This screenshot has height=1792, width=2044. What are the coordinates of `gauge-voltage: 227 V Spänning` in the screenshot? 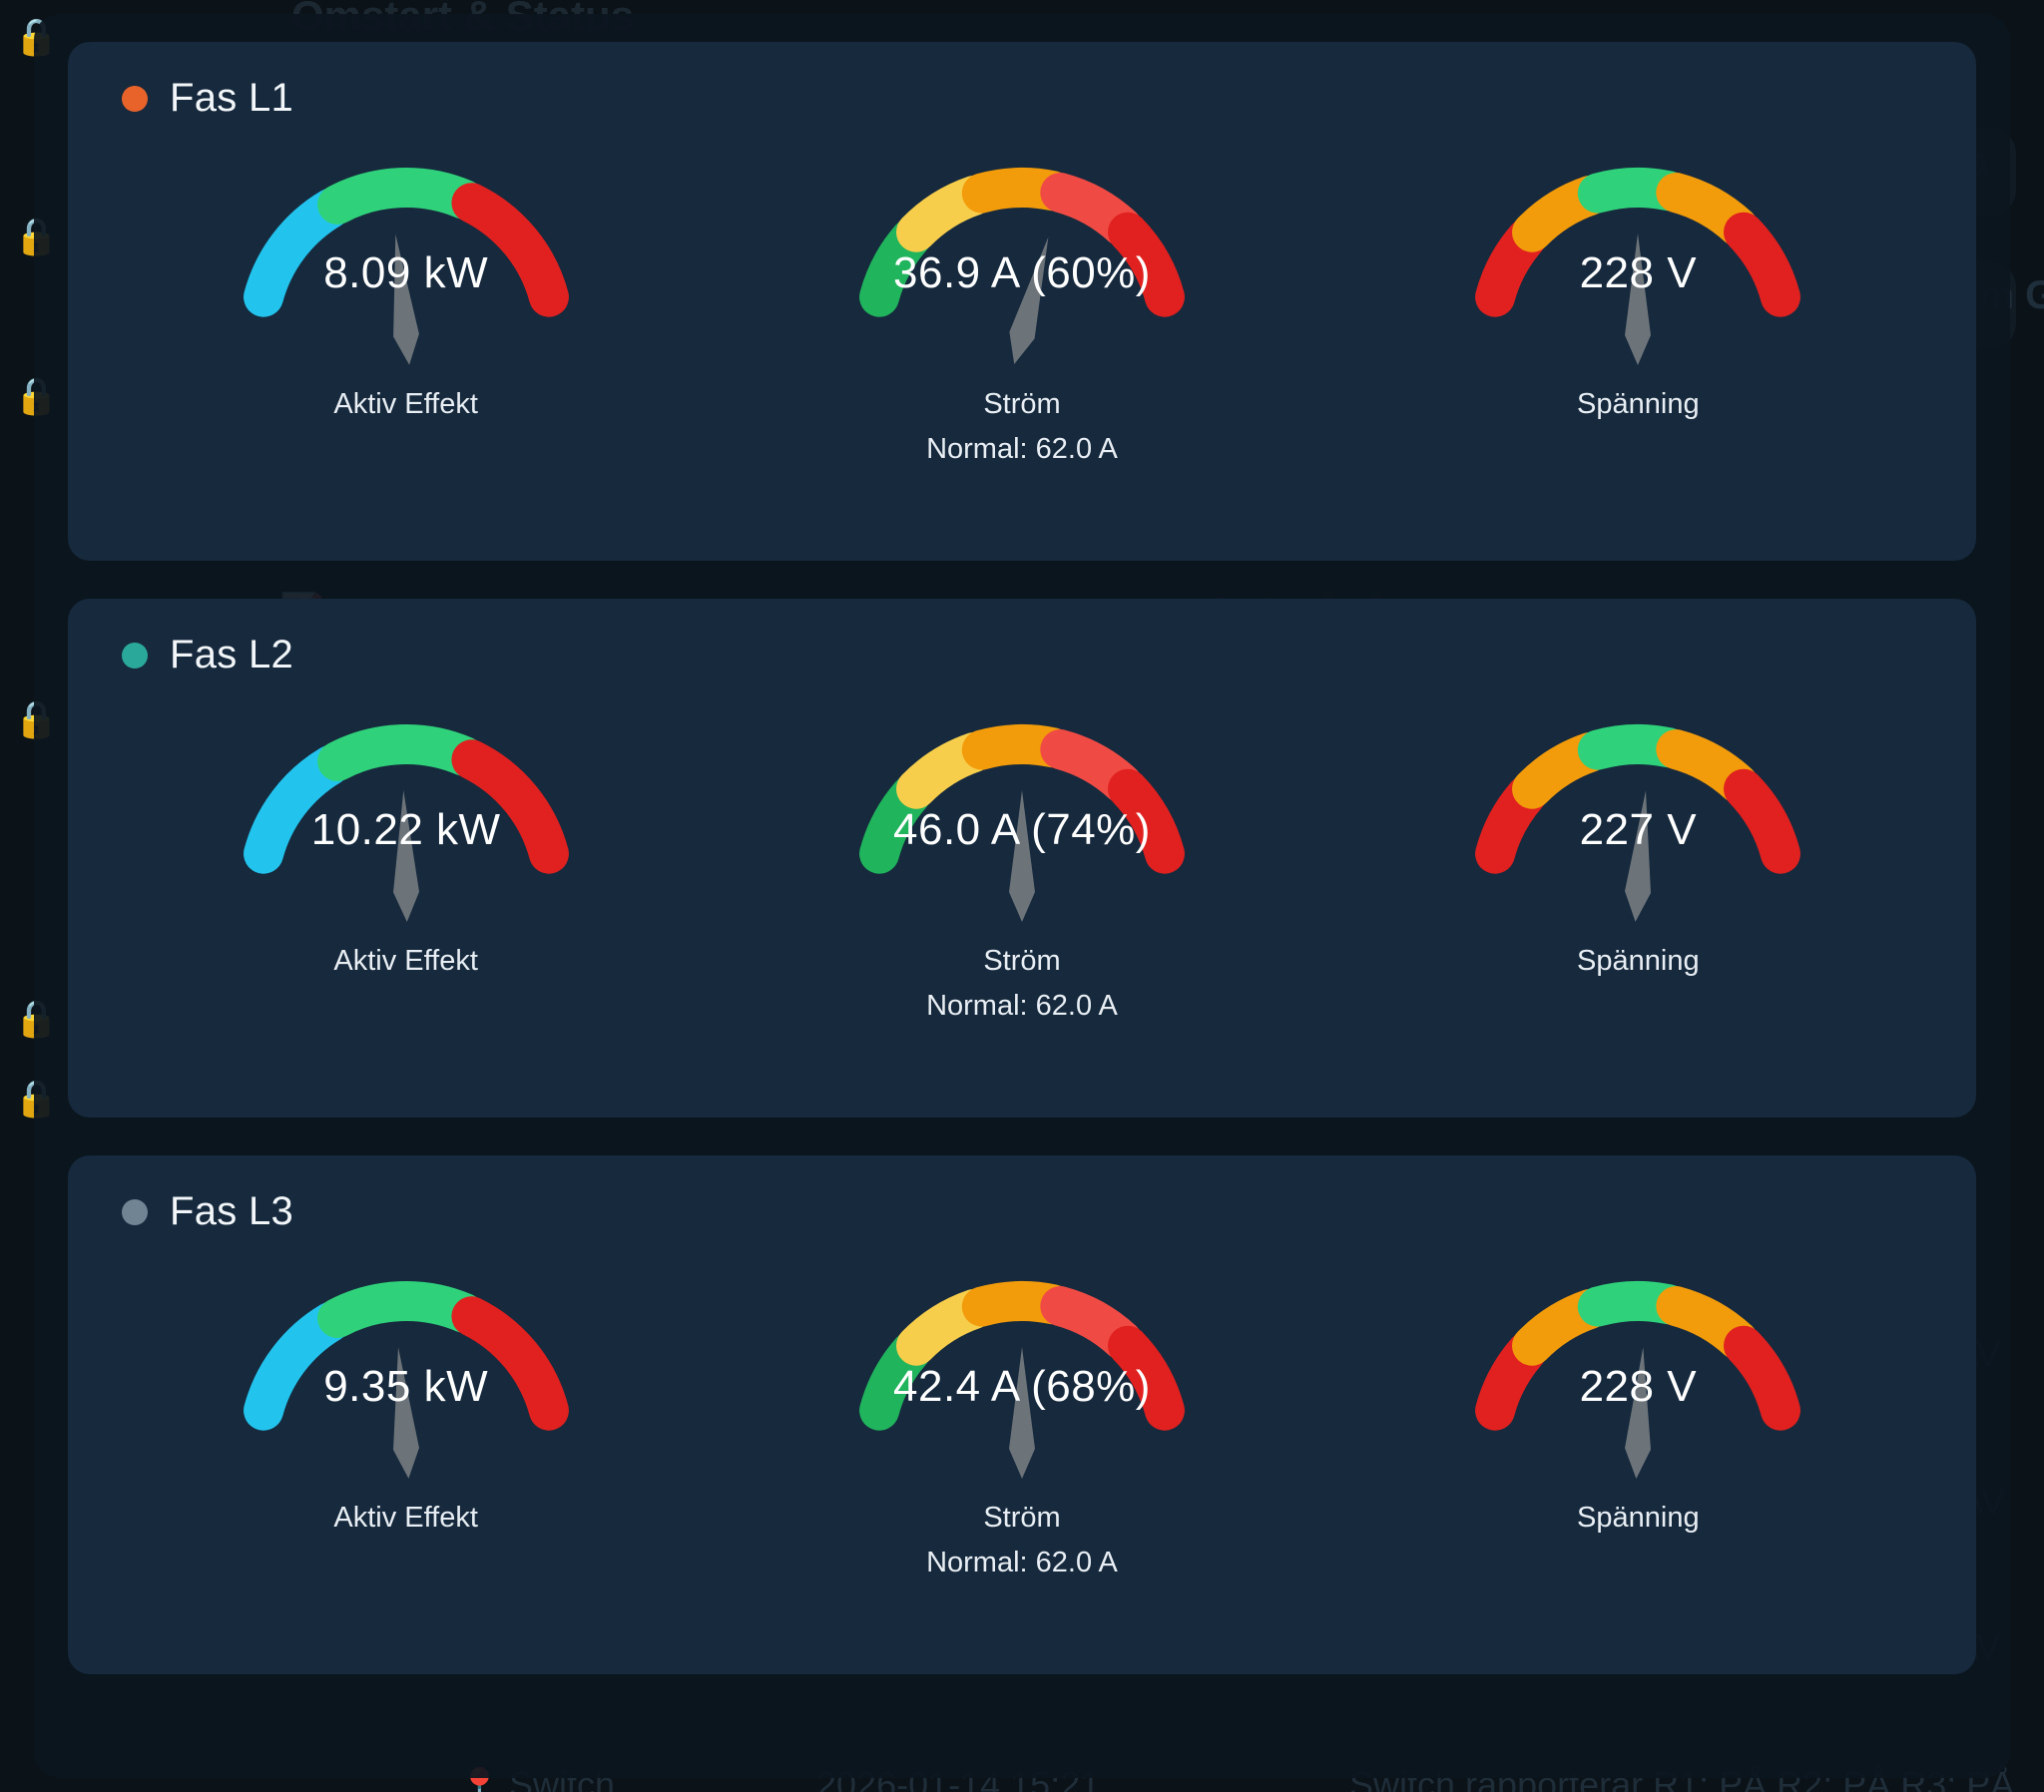 It's located at (1637, 832).